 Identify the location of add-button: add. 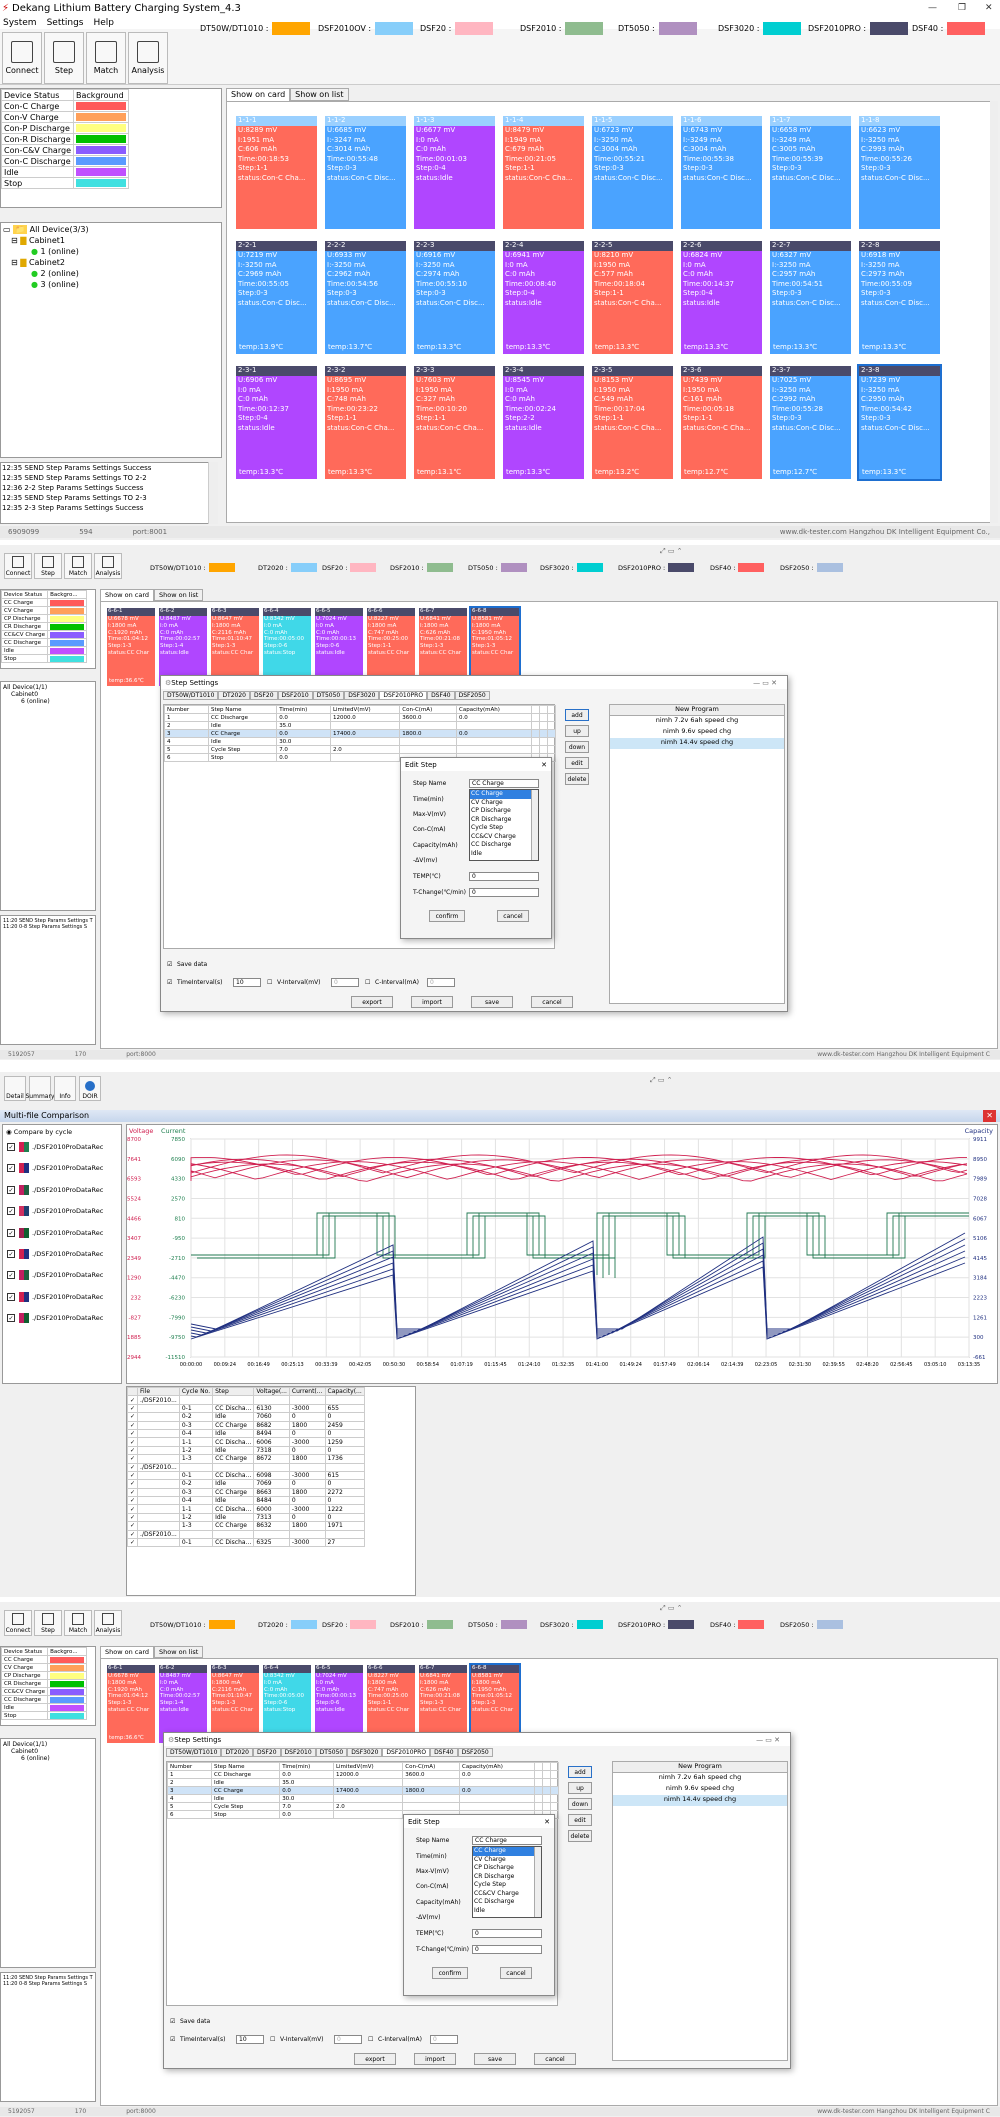
(580, 1772).